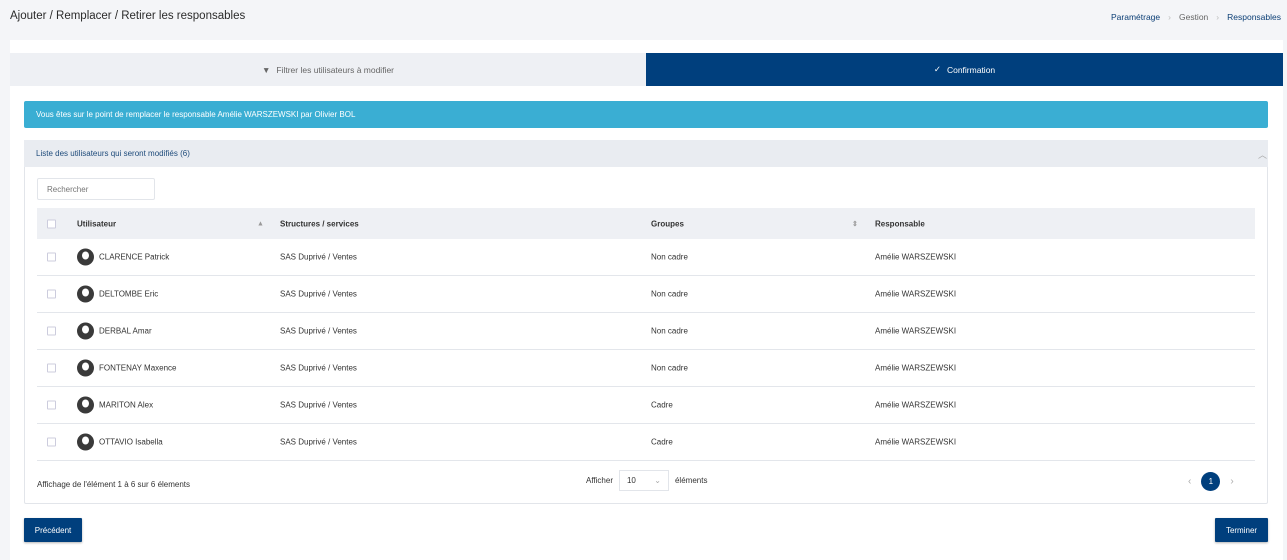 The image size is (1287, 560). I want to click on sort-icon: ▲, so click(260, 223).